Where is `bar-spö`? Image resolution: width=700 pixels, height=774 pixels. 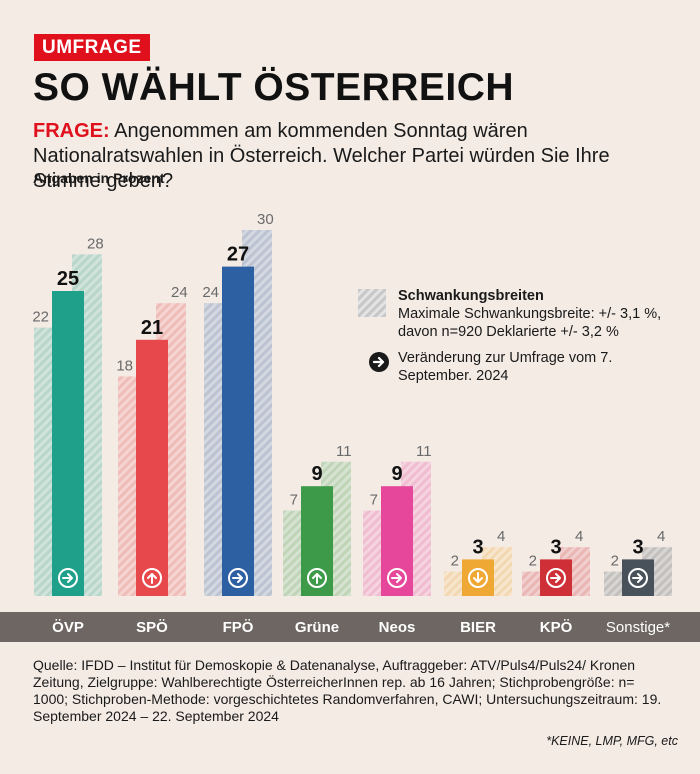 bar-spö is located at coordinates (152, 467).